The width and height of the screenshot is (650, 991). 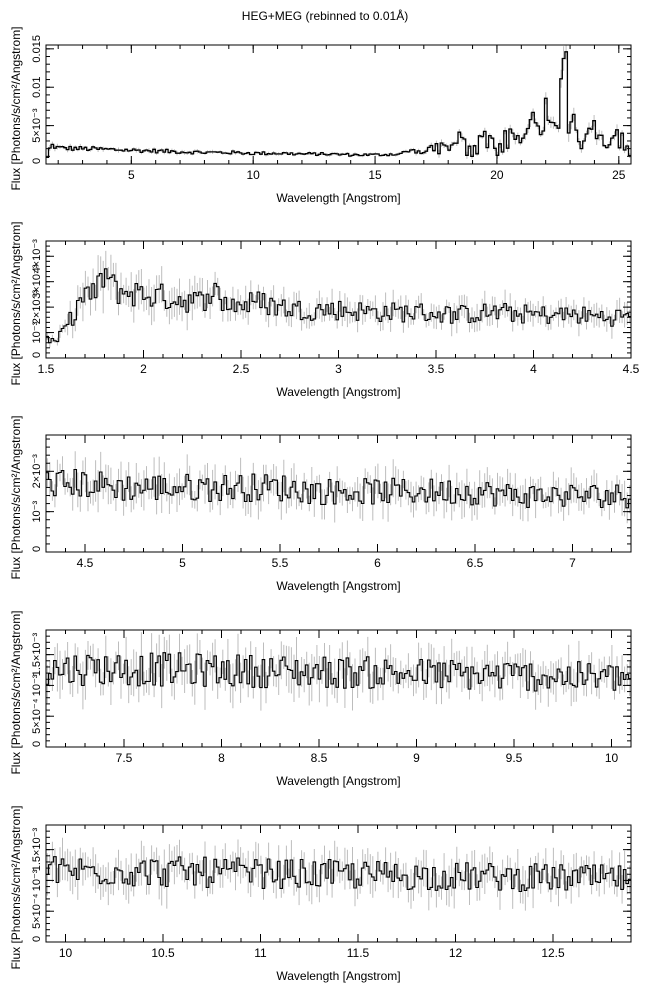 I want to click on error-bars, so click(x=338, y=102).